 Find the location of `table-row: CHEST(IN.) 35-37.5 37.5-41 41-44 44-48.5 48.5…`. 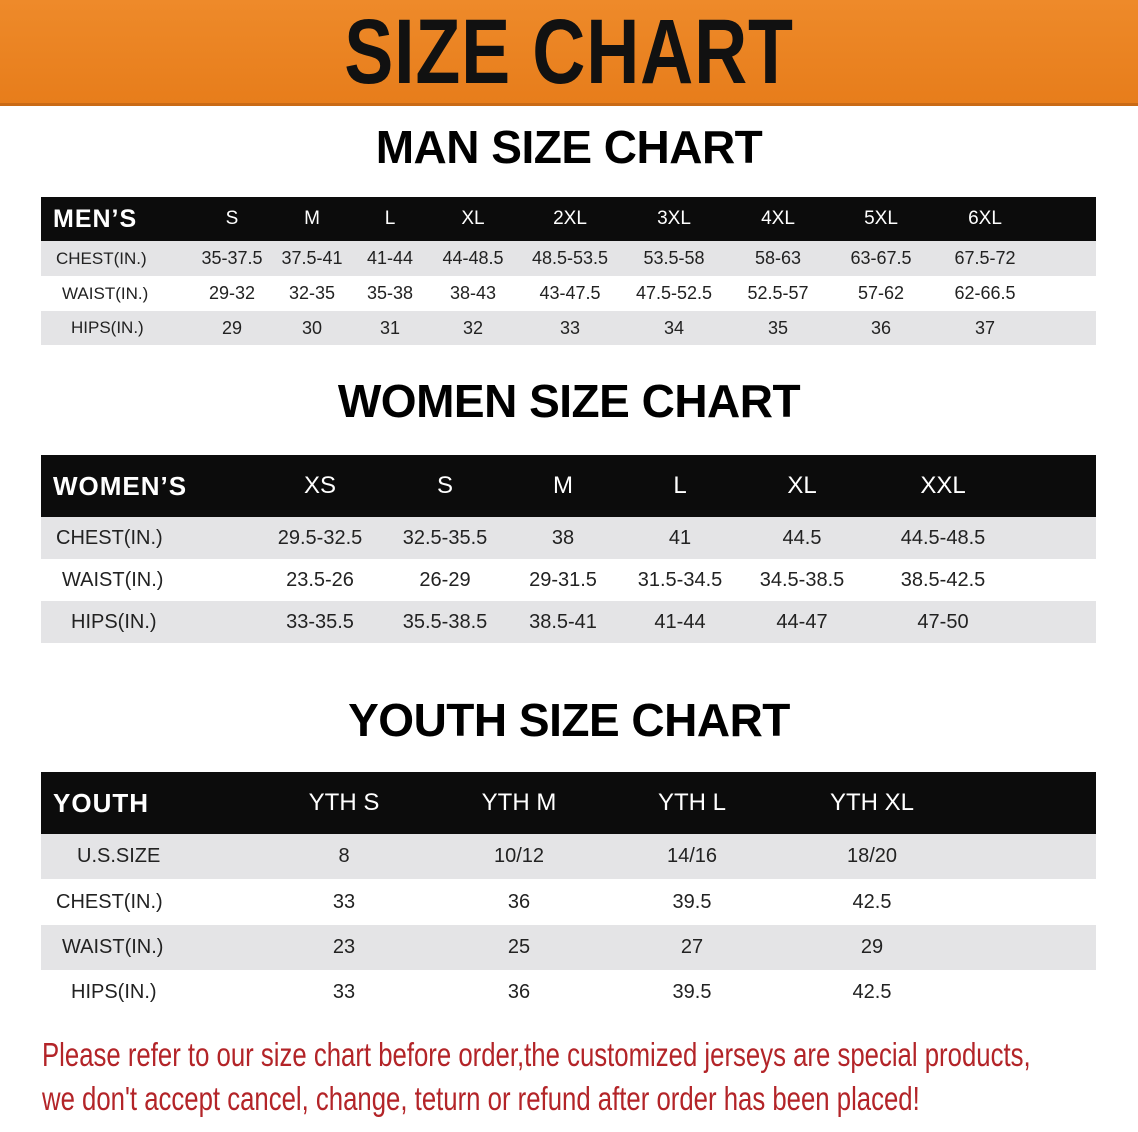

table-row: CHEST(IN.) 35-37.5 37.5-41 41-44 44-48.5 48.5… is located at coordinates (568, 258).